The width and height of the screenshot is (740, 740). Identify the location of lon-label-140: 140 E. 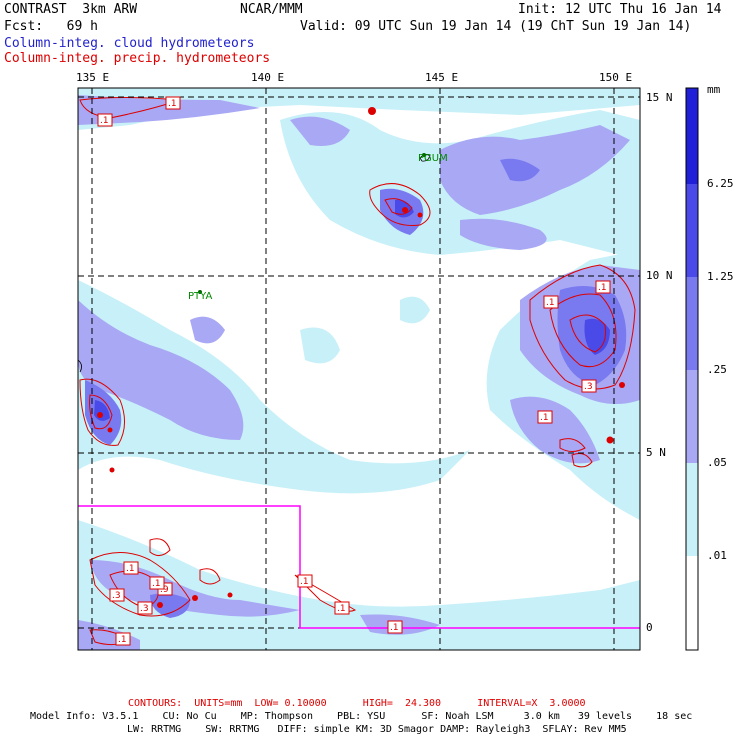
(268, 77).